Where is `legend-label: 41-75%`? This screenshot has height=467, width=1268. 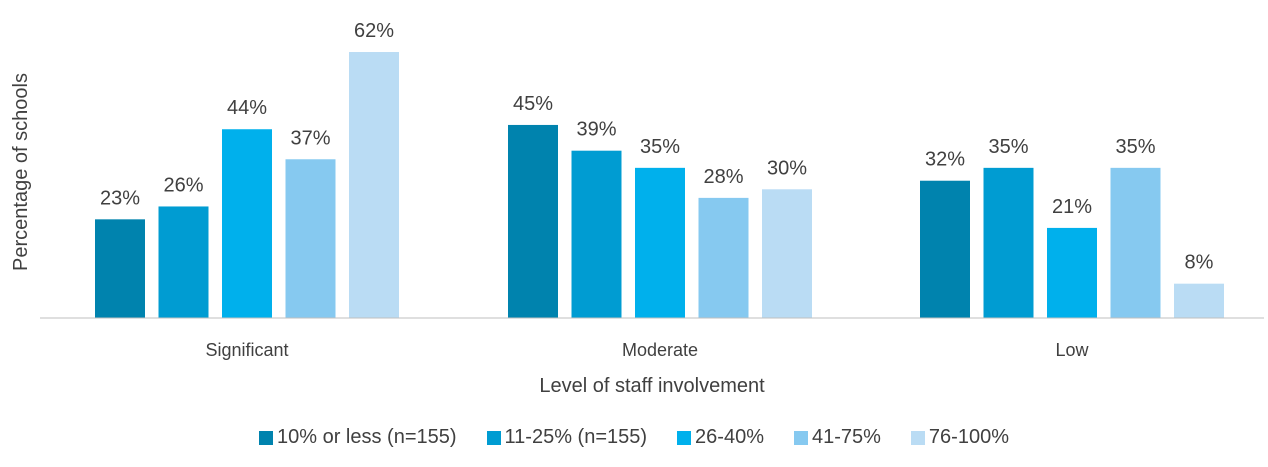
legend-label: 41-75% is located at coordinates (846, 437).